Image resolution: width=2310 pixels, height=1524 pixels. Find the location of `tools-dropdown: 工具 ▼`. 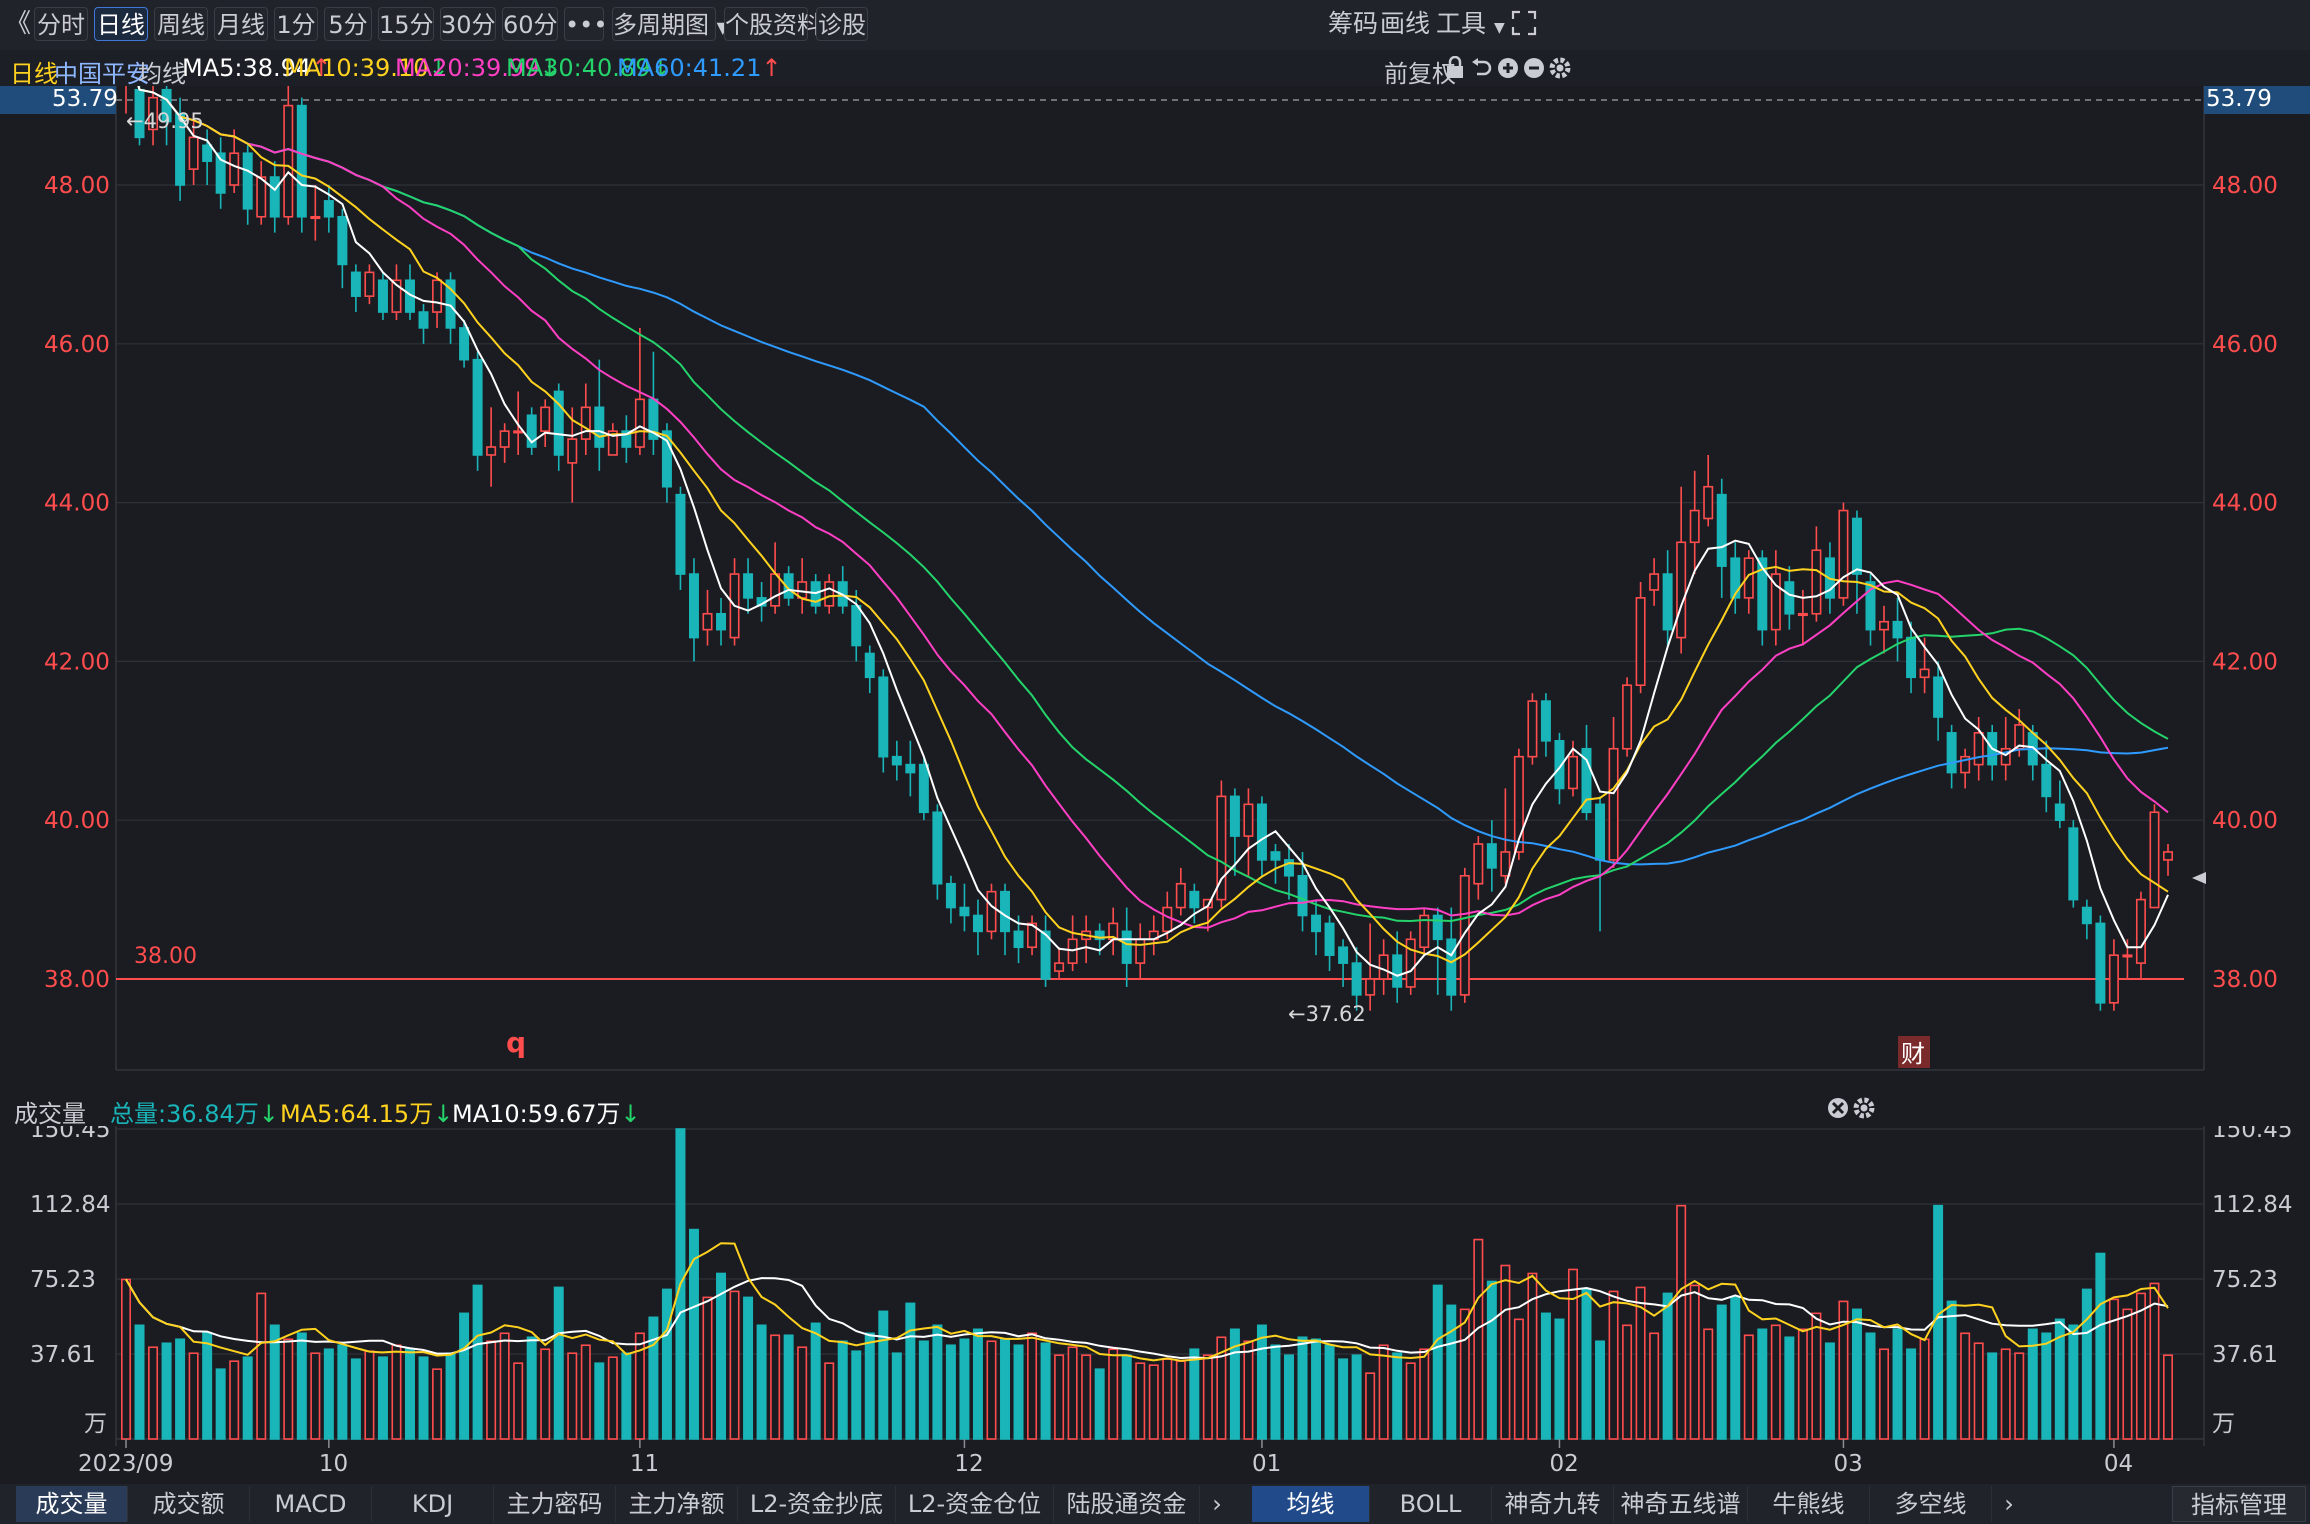

tools-dropdown: 工具 ▼ is located at coordinates (1470, 24).